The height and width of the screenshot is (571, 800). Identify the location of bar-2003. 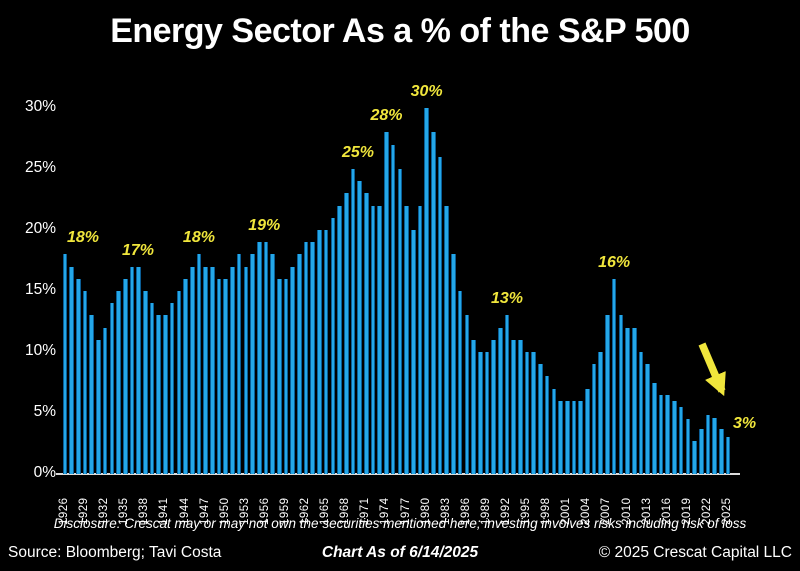
(580, 437).